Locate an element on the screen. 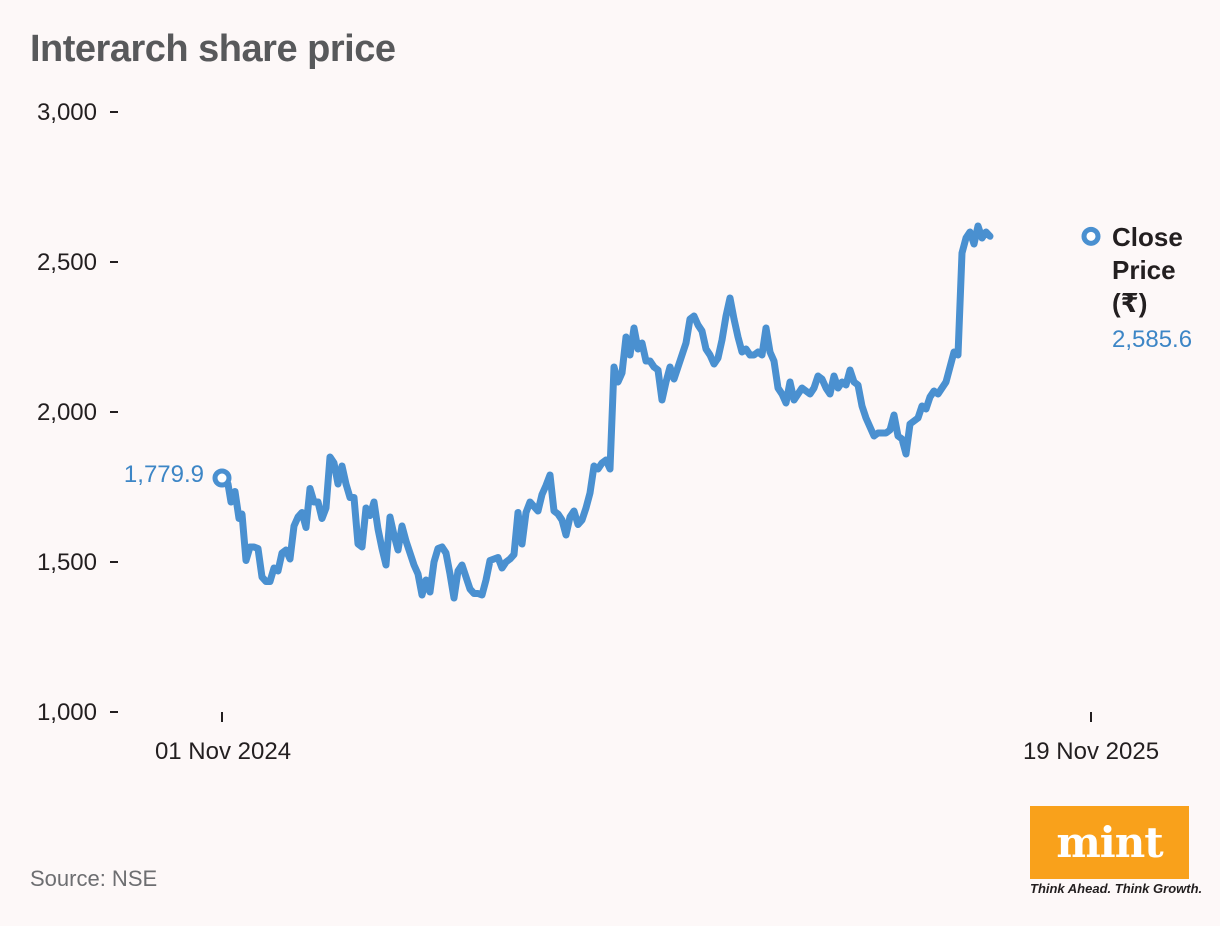 This screenshot has width=1220, height=926. mint-logo: mint is located at coordinates (1109, 842).